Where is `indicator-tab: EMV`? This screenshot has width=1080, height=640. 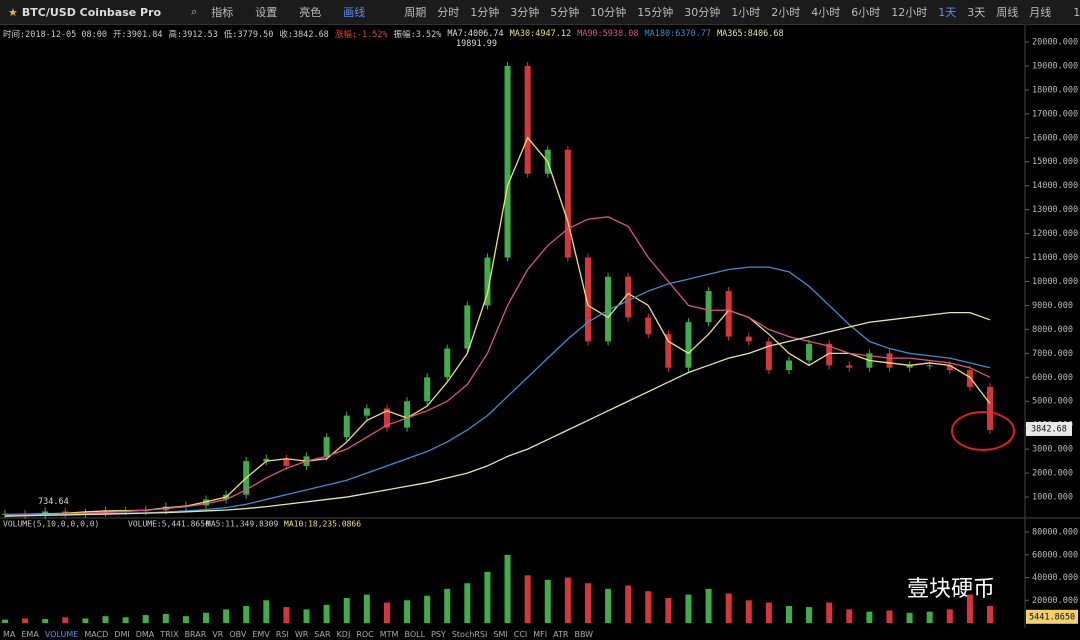 indicator-tab: EMV is located at coordinates (261, 634).